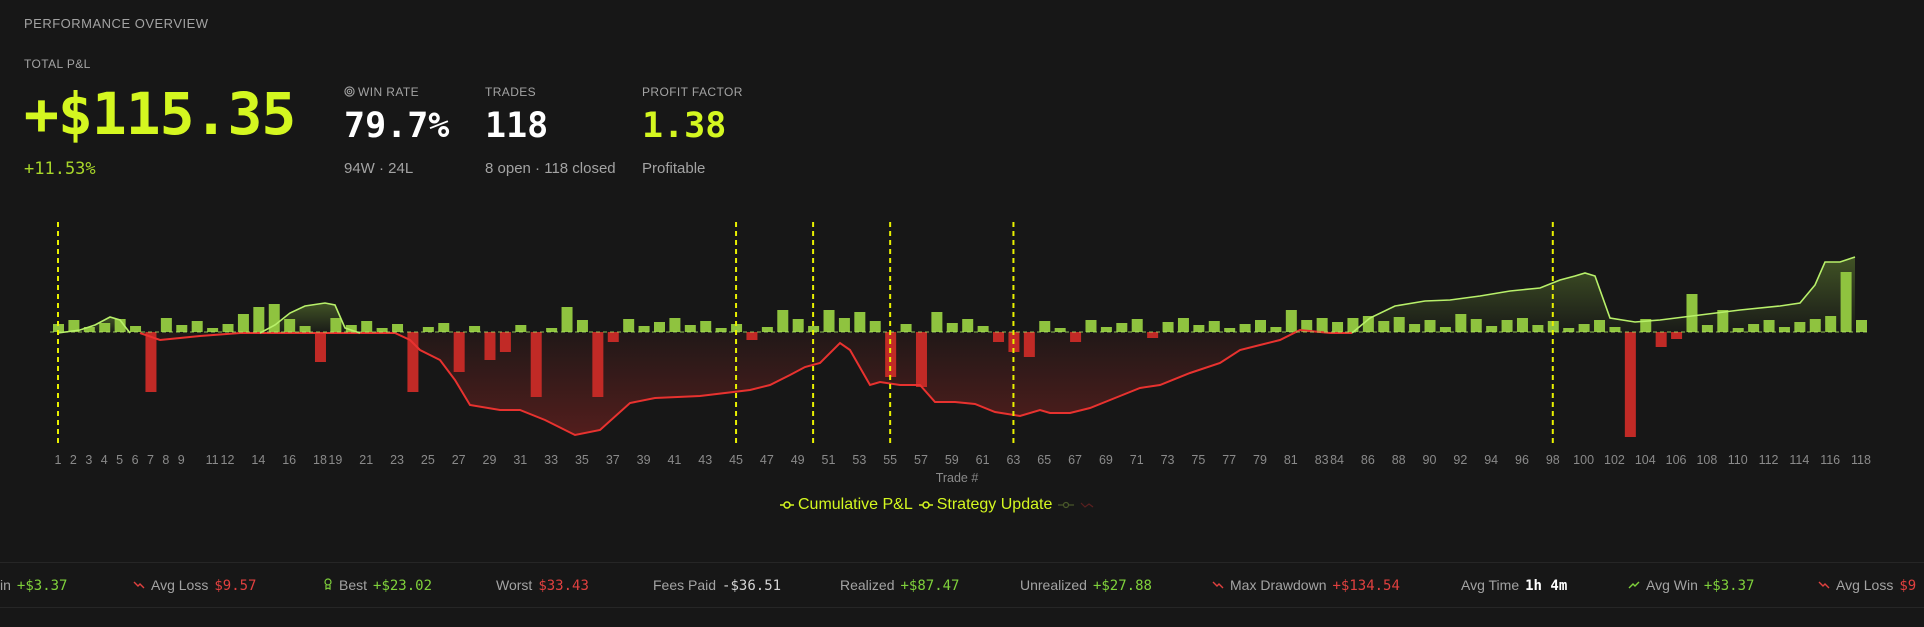  What do you see at coordinates (994, 504) in the screenshot?
I see `legend-label-strategy: Strategy Update` at bounding box center [994, 504].